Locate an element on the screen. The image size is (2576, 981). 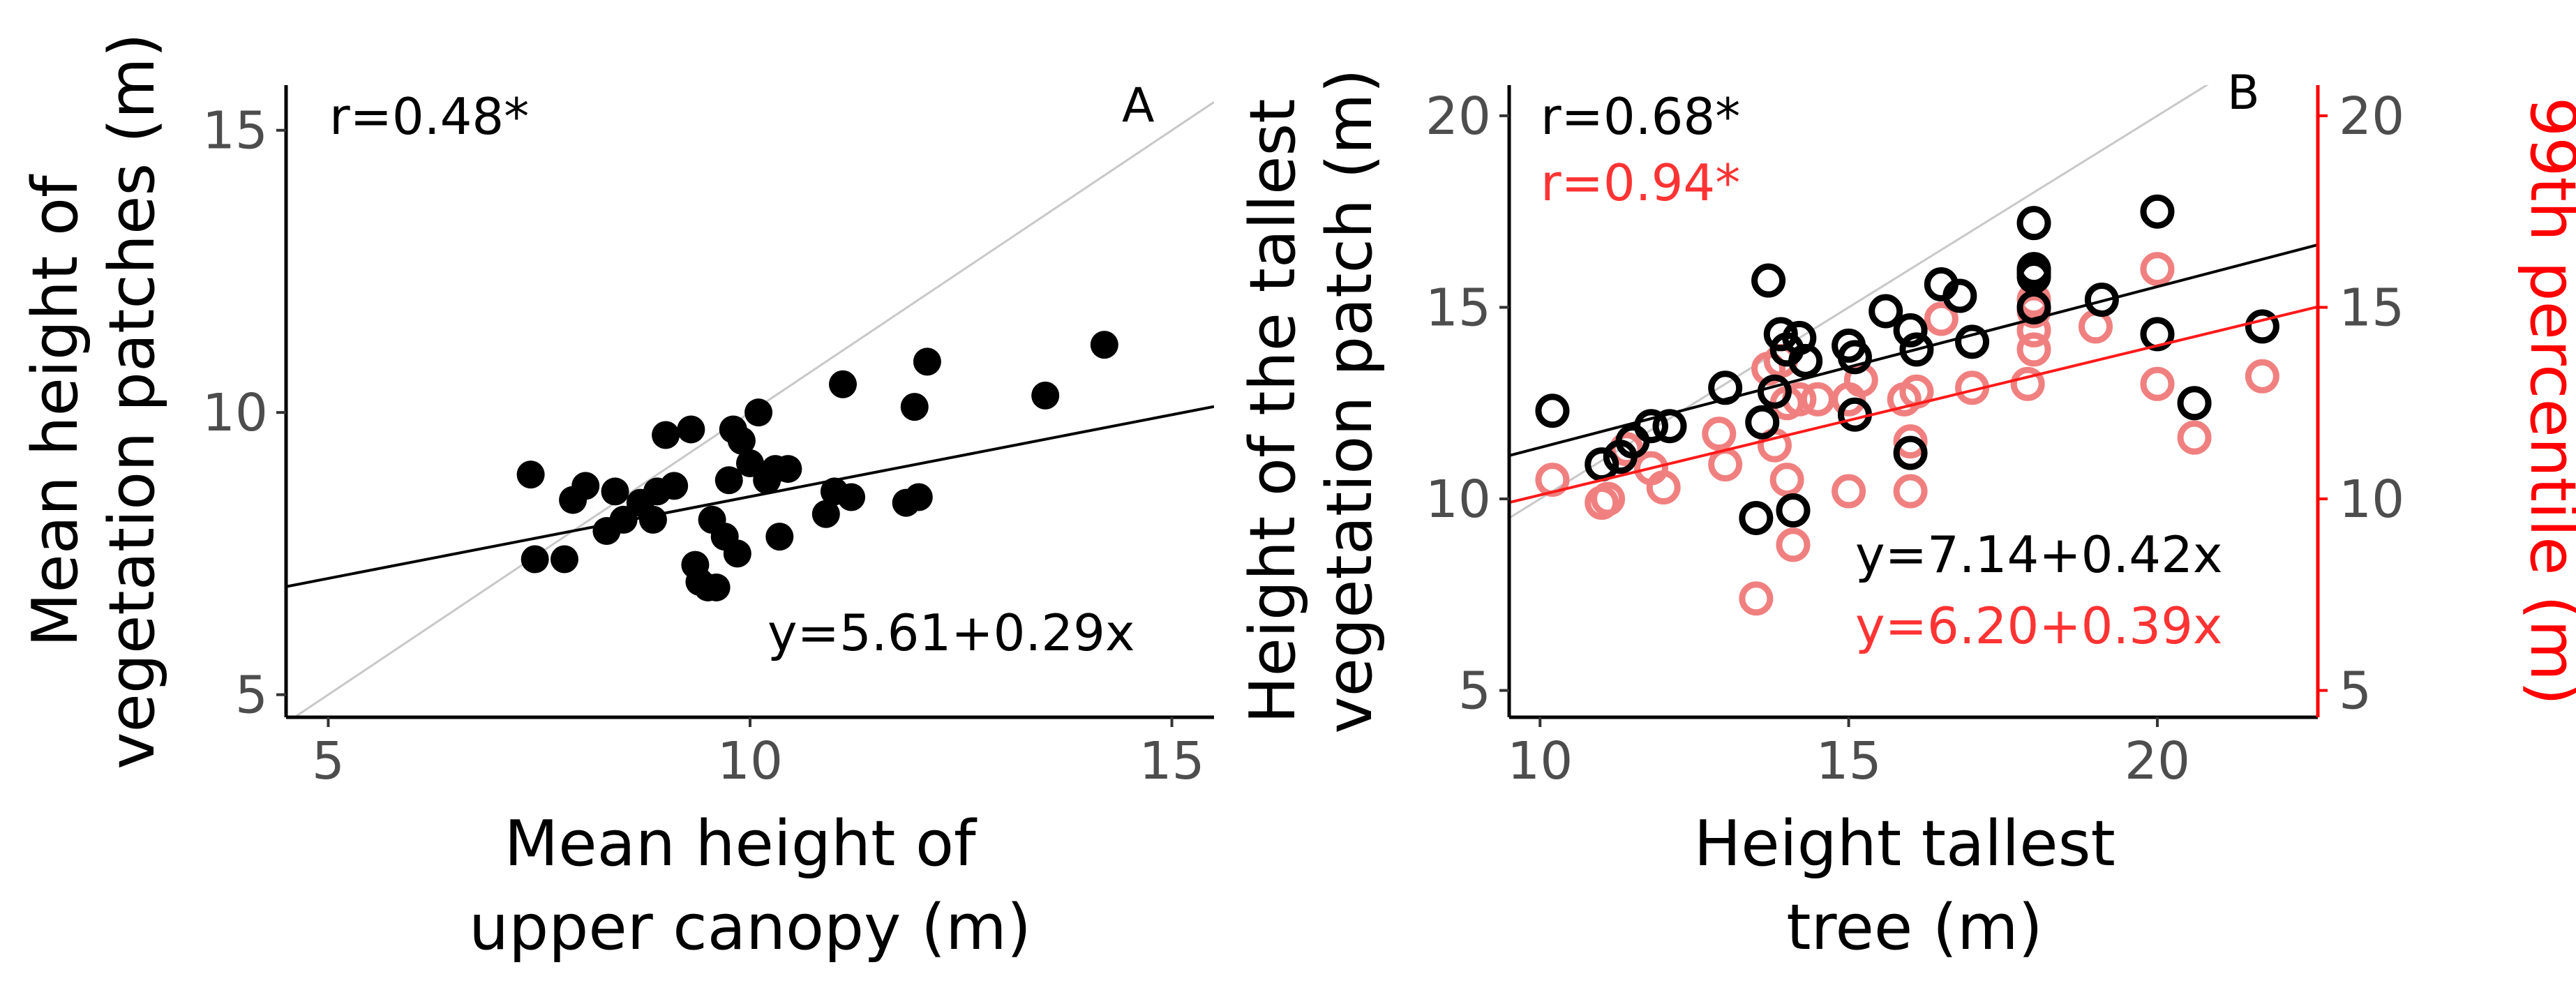
panel-a-x-tick-label: 10 is located at coordinates (750, 761).